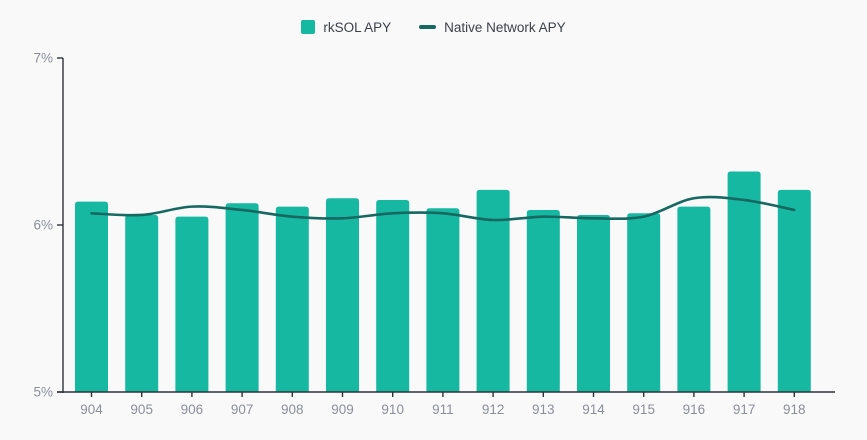 The height and width of the screenshot is (440, 867). What do you see at coordinates (493, 409) in the screenshot?
I see `x-tick-label: 912` at bounding box center [493, 409].